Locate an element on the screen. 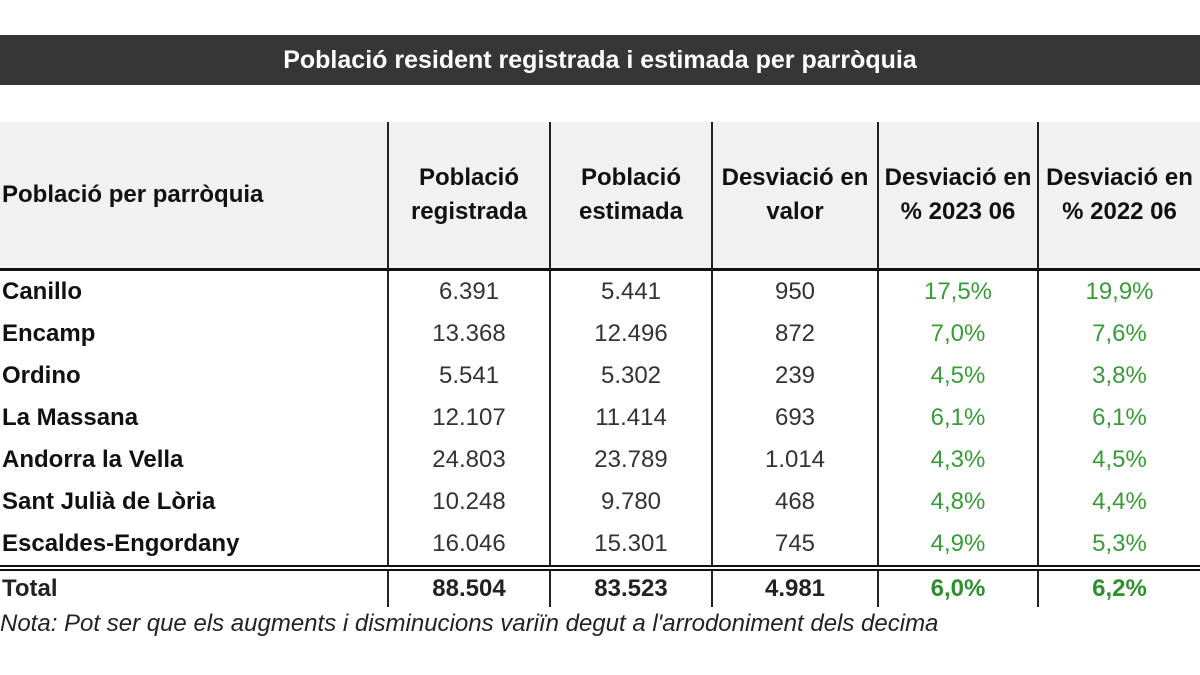 This screenshot has width=1200, height=675. table-cell: 13.368 is located at coordinates (468, 334).